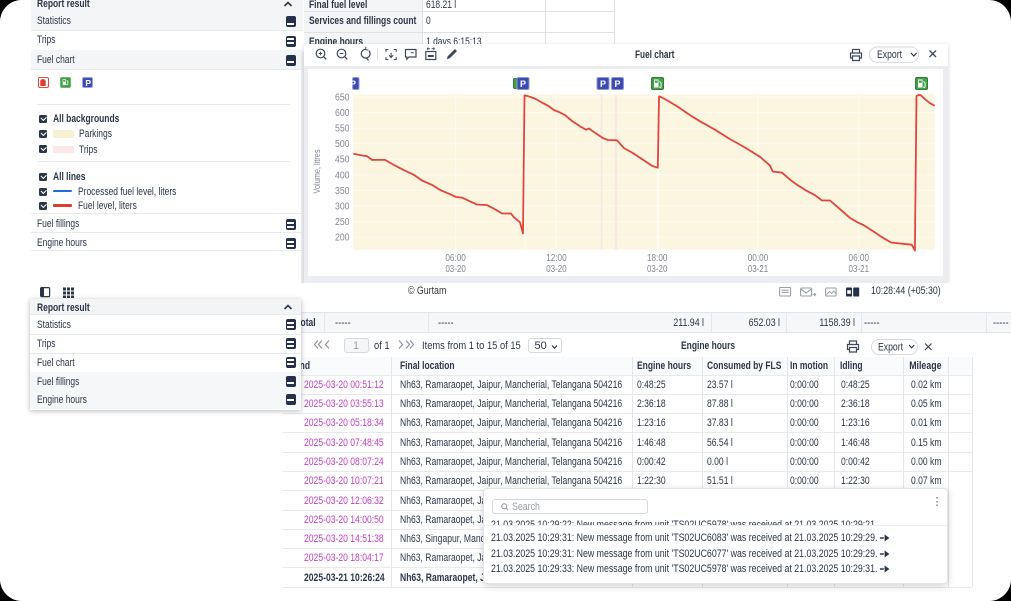  Describe the element at coordinates (342, 175) in the screenshot. I see `svg-text: 400` at that location.